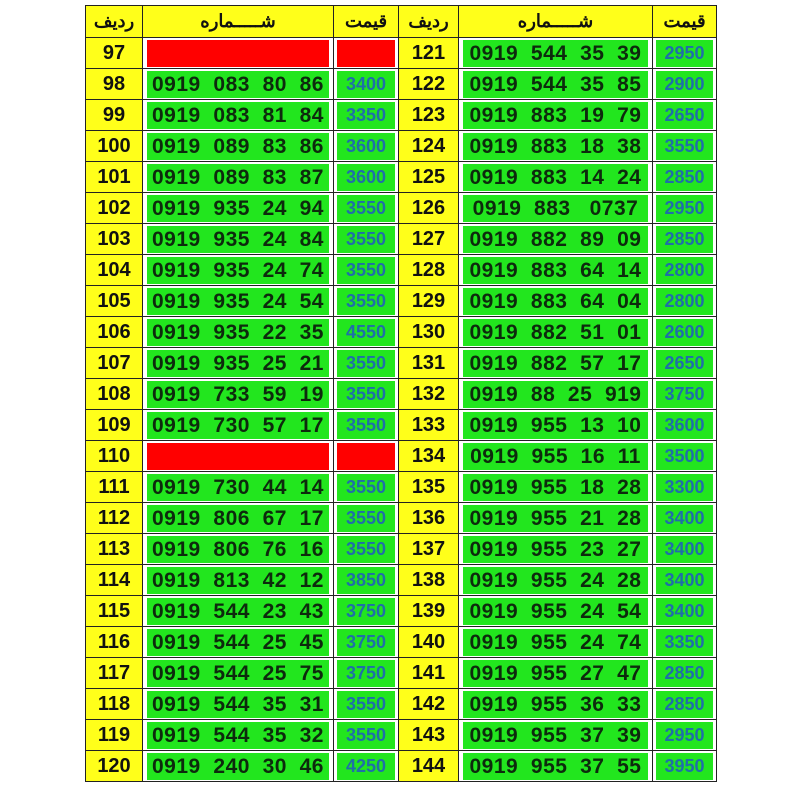 This screenshot has width=800, height=800. I want to click on phone-number-cell: 0919 883 0737, so click(555, 208).